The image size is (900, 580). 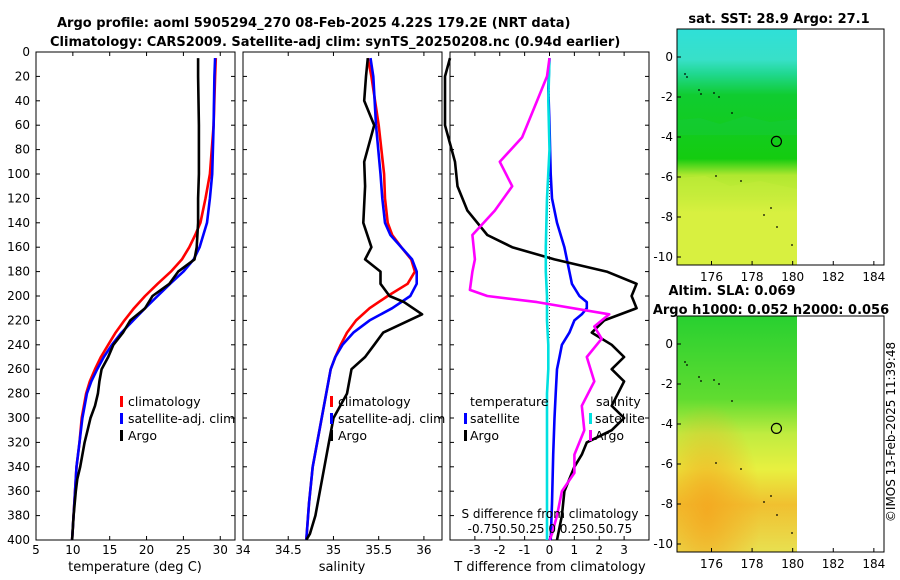 I want to click on depth-tick-label: 60, so click(x=22, y=125).